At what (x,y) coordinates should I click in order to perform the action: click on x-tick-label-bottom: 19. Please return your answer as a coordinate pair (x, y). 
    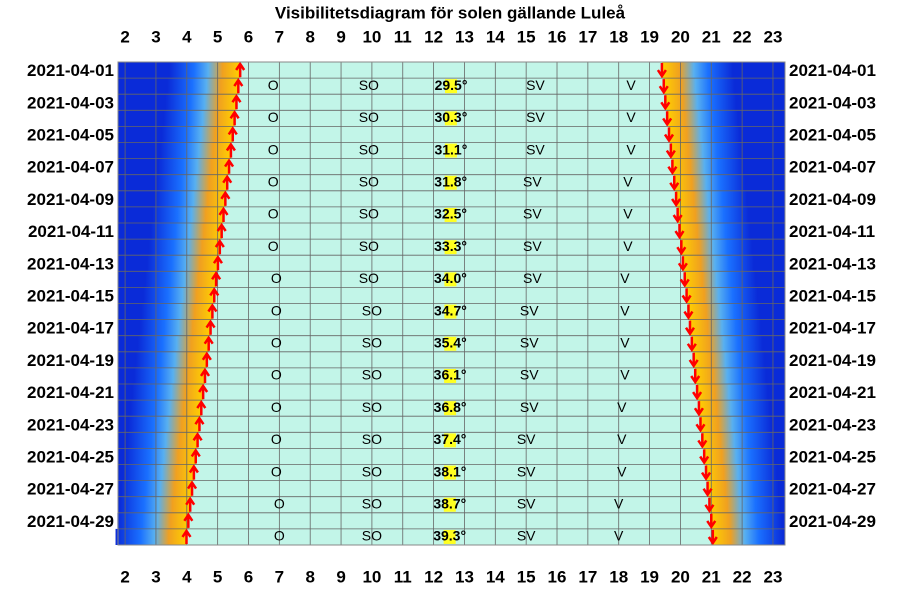
    Looking at the image, I should click on (649, 576).